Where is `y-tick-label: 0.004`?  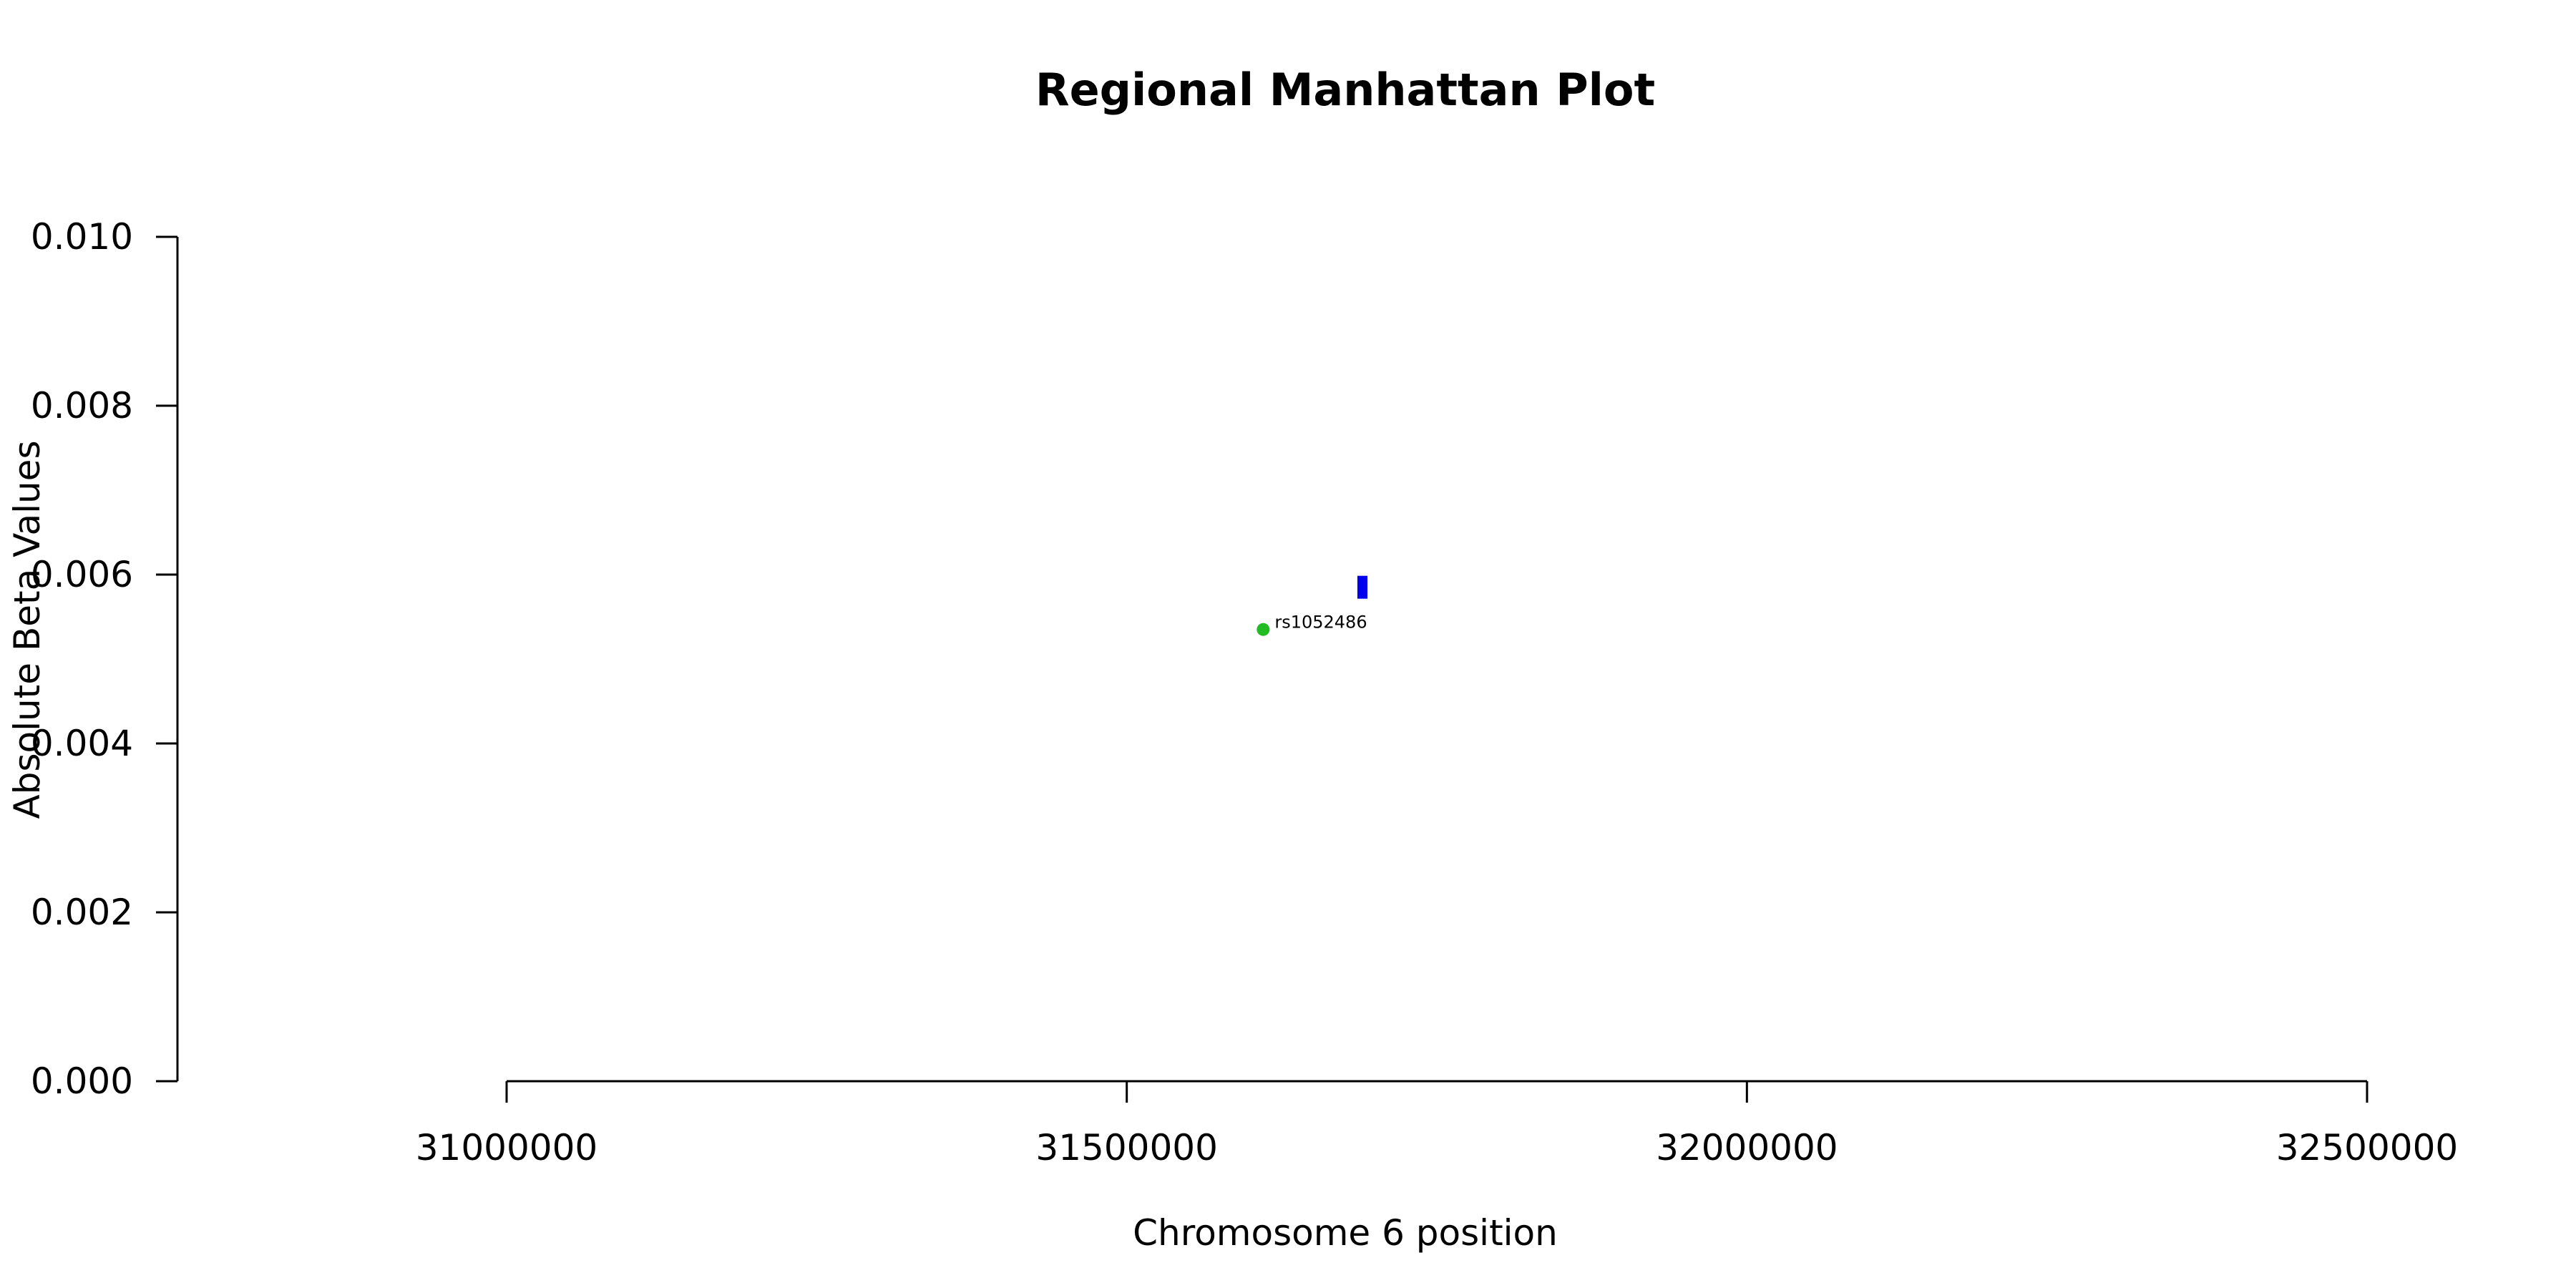
y-tick-label: 0.004 is located at coordinates (82, 743).